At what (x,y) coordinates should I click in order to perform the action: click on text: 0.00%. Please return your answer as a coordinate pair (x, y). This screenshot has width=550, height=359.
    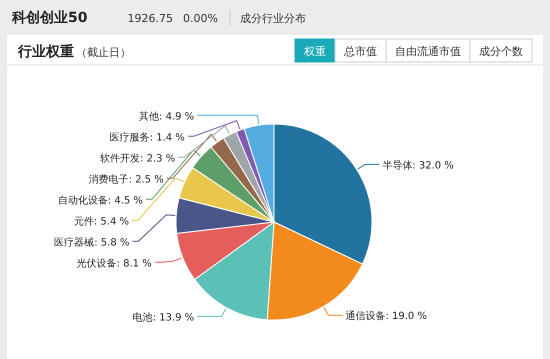
    Looking at the image, I should click on (200, 18).